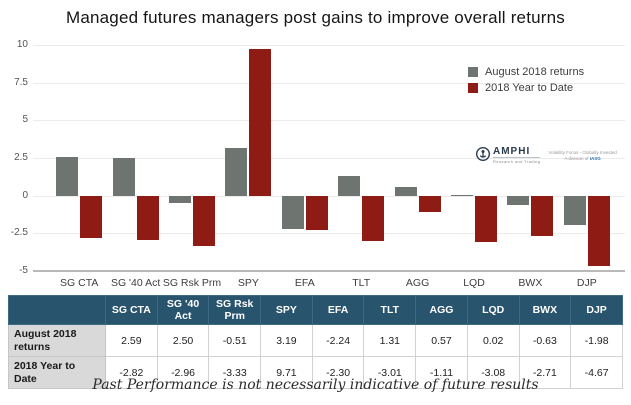 The image size is (631, 405). What do you see at coordinates (545, 310) in the screenshot?
I see `table-header-bwx: BWX` at bounding box center [545, 310].